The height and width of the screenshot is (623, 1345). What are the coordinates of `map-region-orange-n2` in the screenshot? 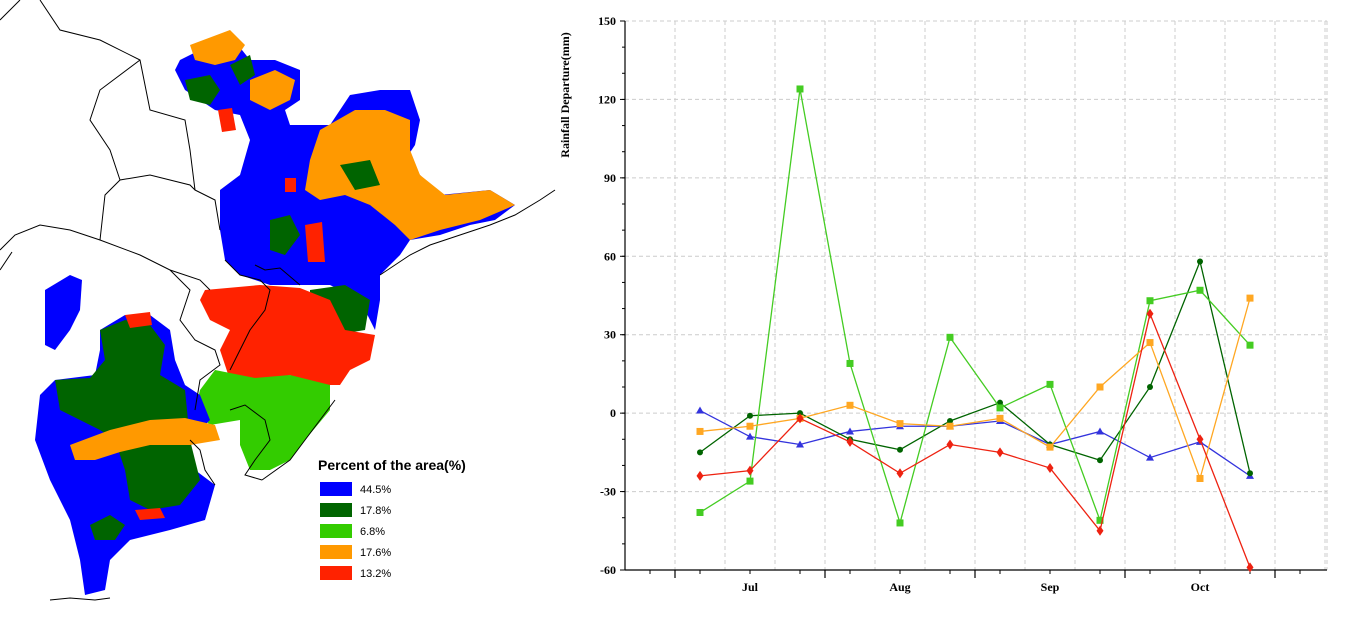 It's located at (272, 90).